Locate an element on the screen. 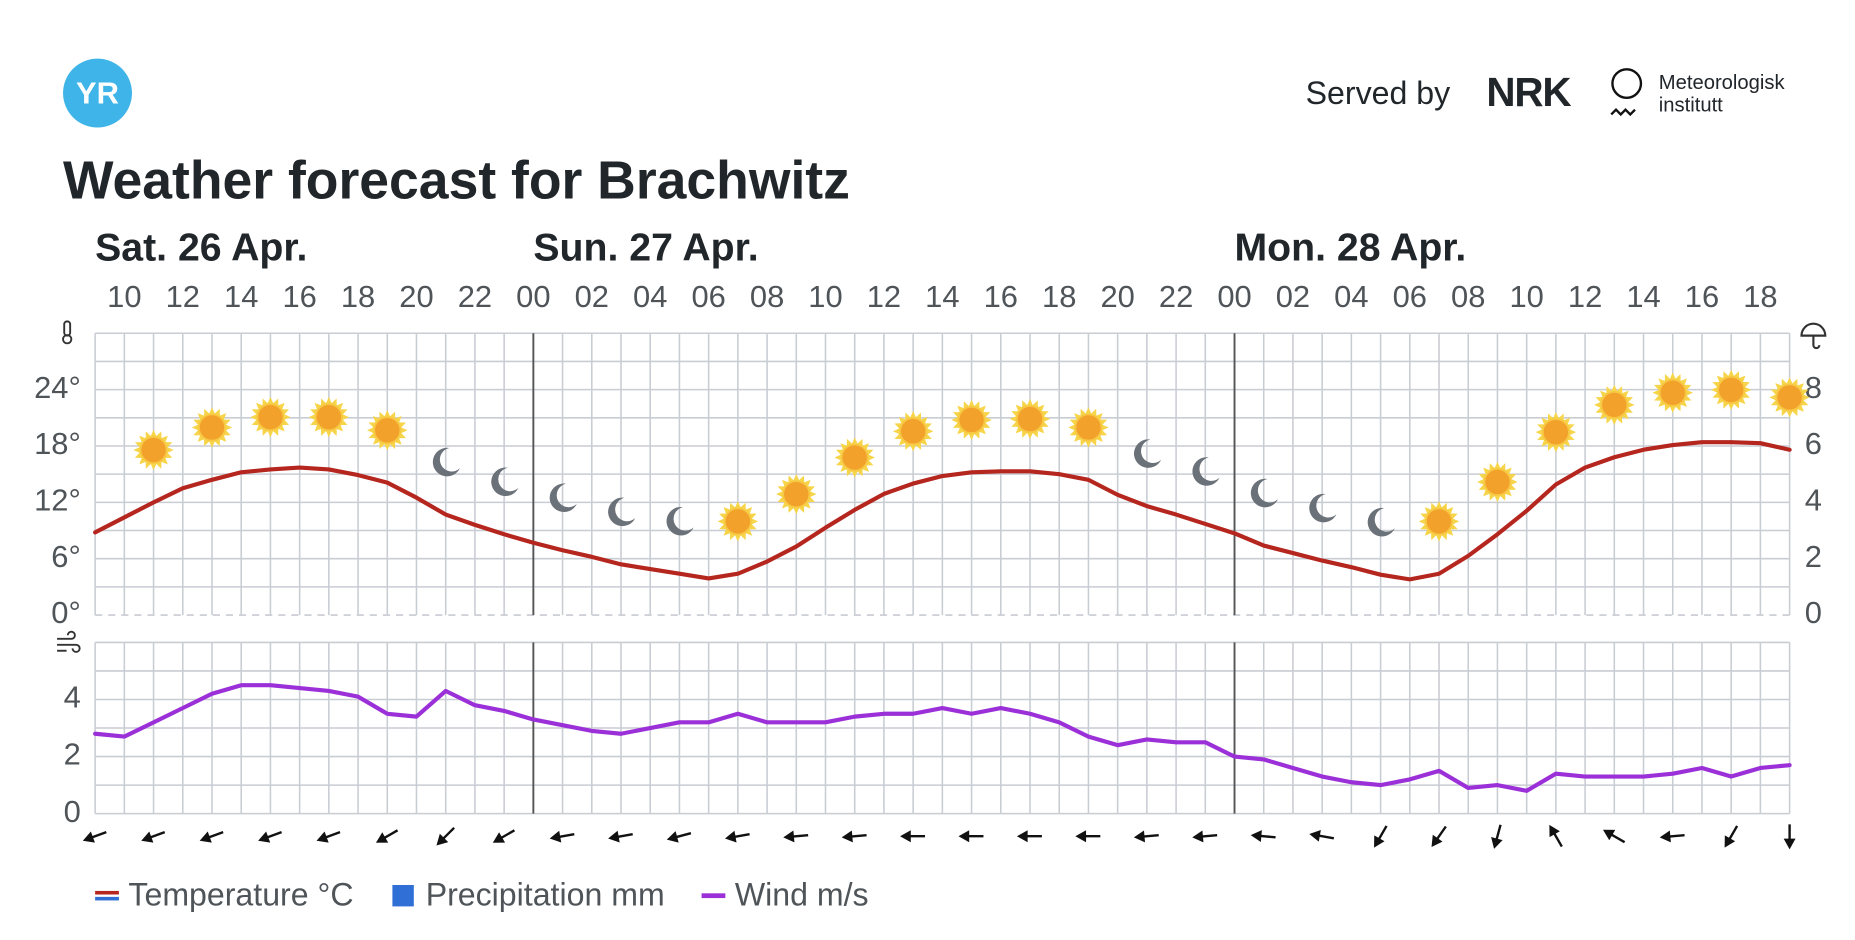 This screenshot has width=1855, height=940. x-tick-label: 00 is located at coordinates (533, 296).